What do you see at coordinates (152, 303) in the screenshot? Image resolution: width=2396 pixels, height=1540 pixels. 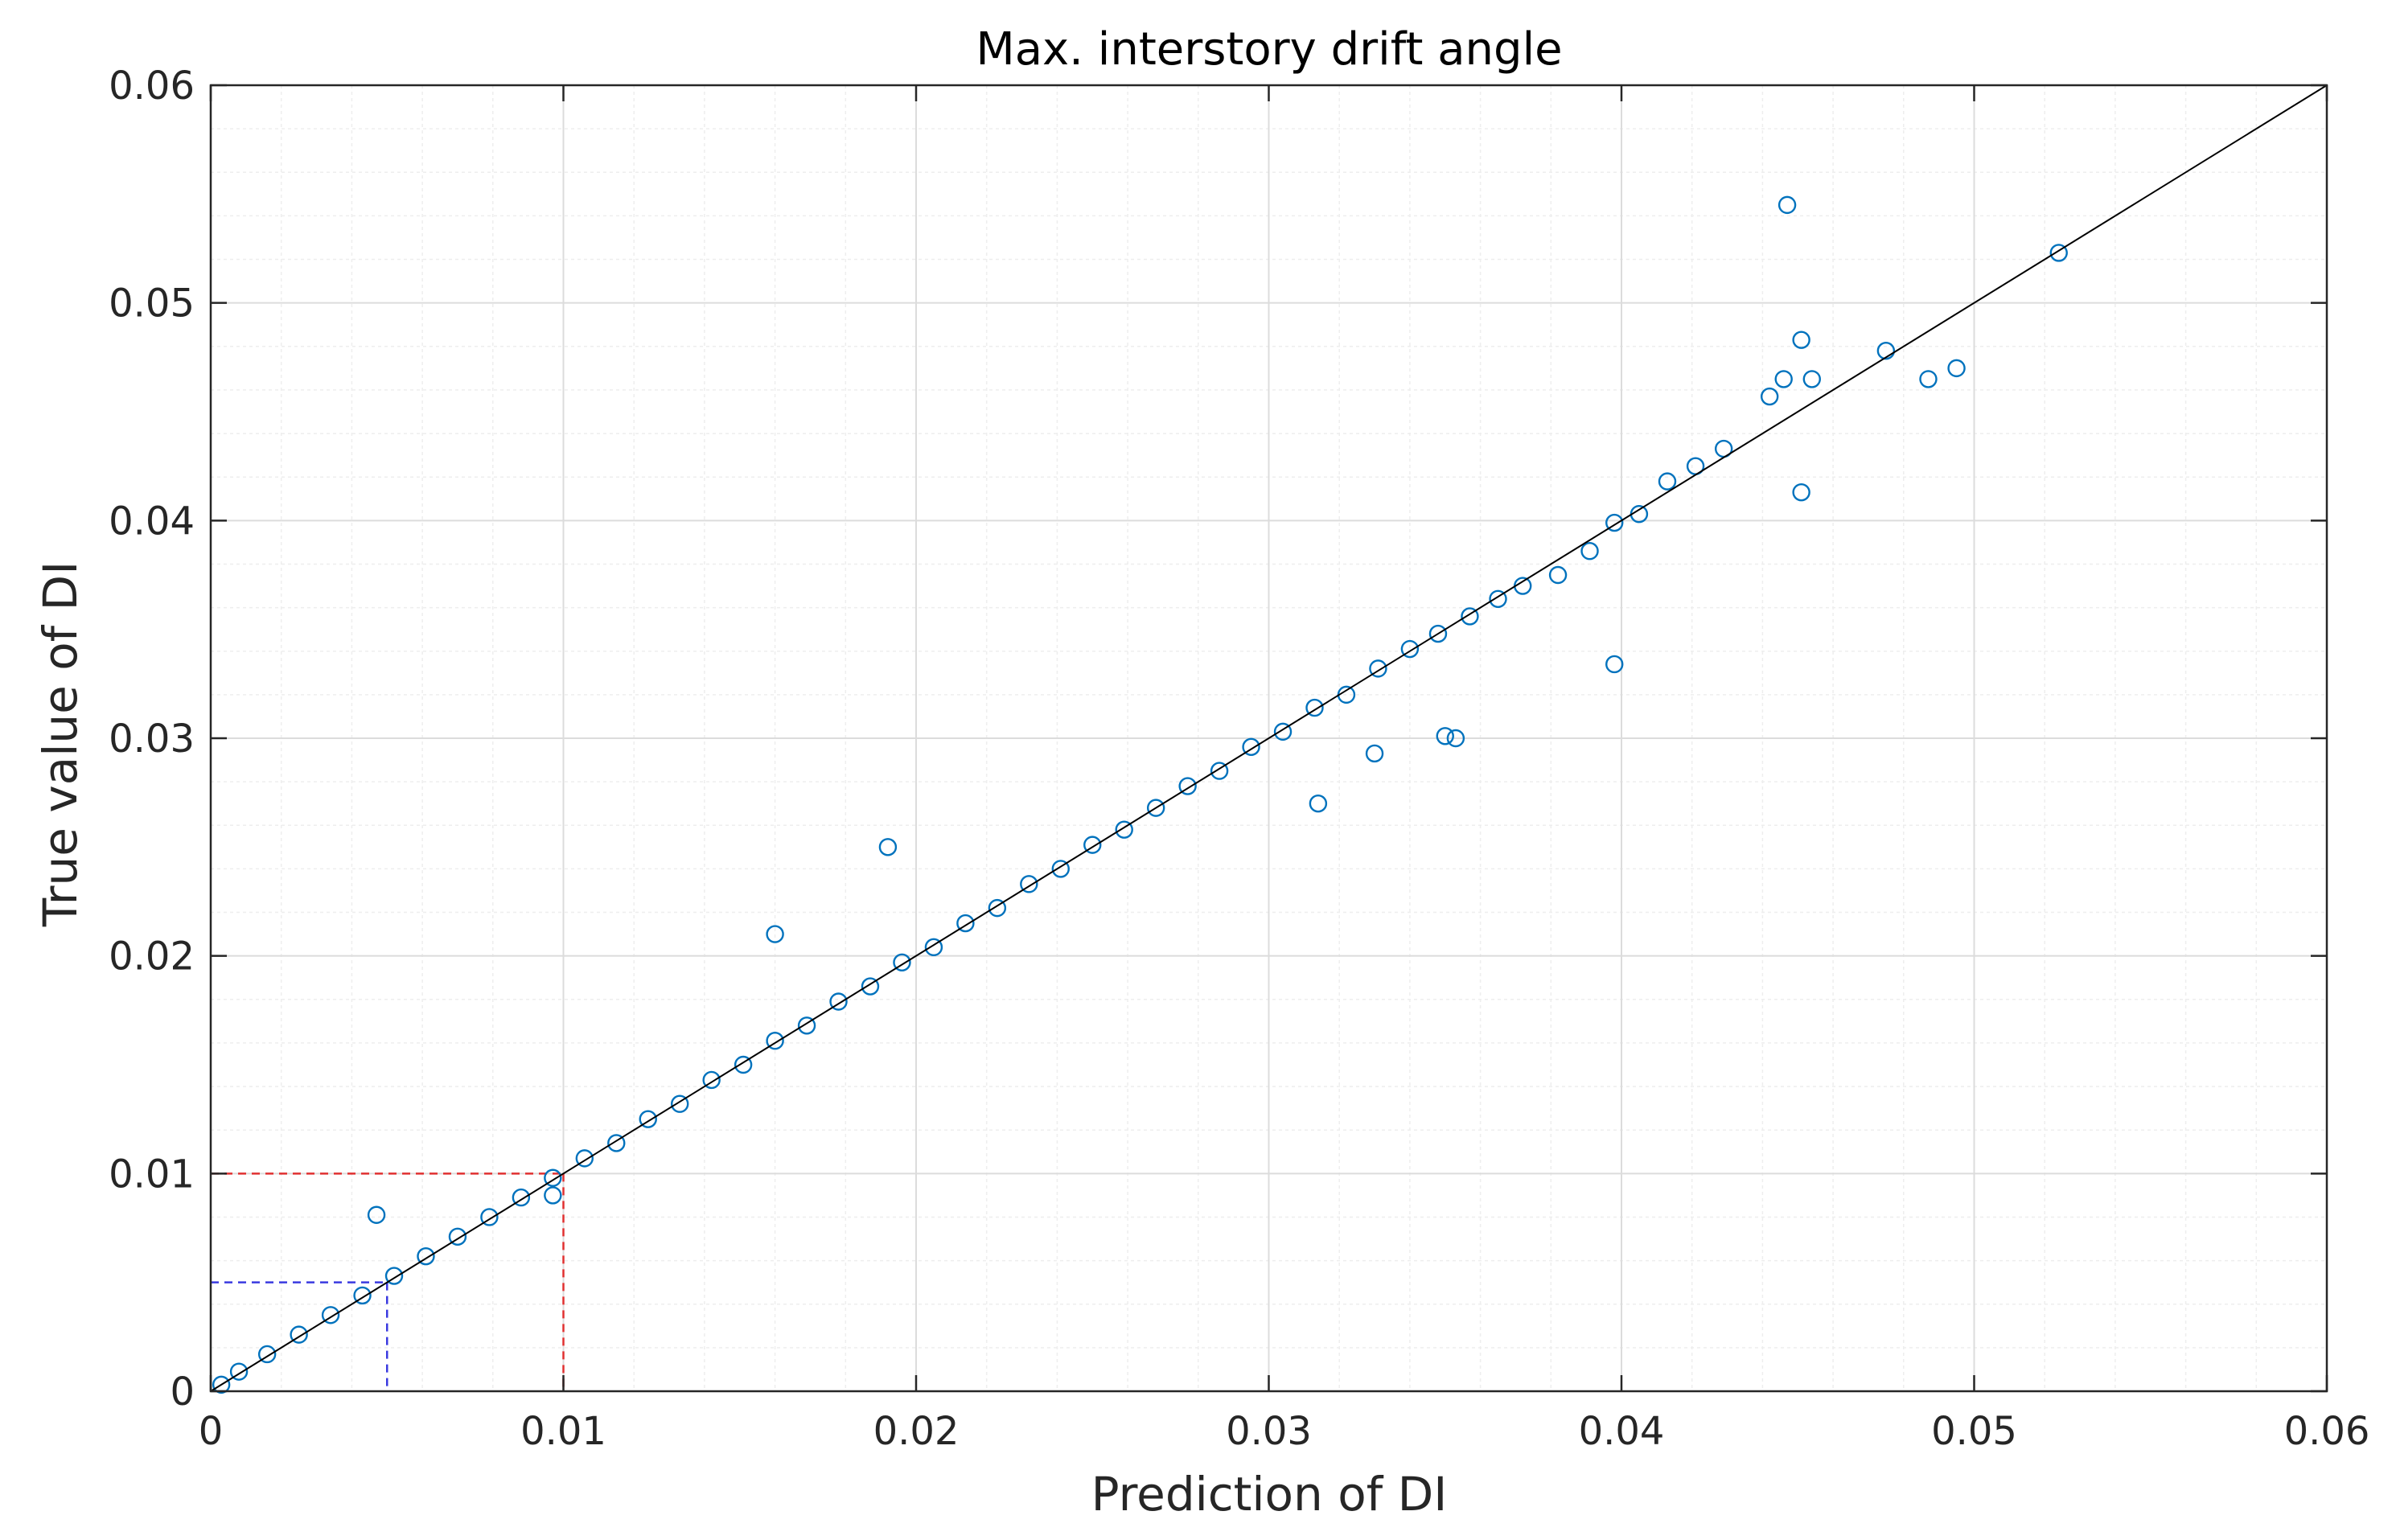 I see `y-tick-label: 0.05` at bounding box center [152, 303].